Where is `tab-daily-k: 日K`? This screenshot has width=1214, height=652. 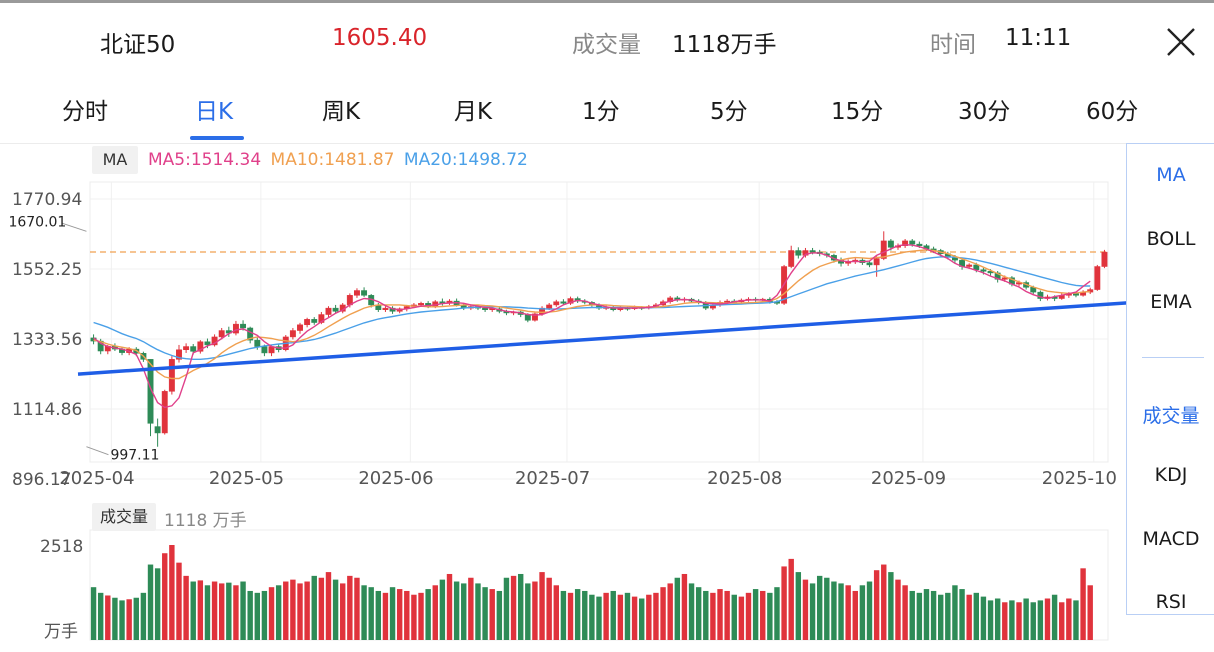
tab-daily-k: 日K is located at coordinates (214, 112).